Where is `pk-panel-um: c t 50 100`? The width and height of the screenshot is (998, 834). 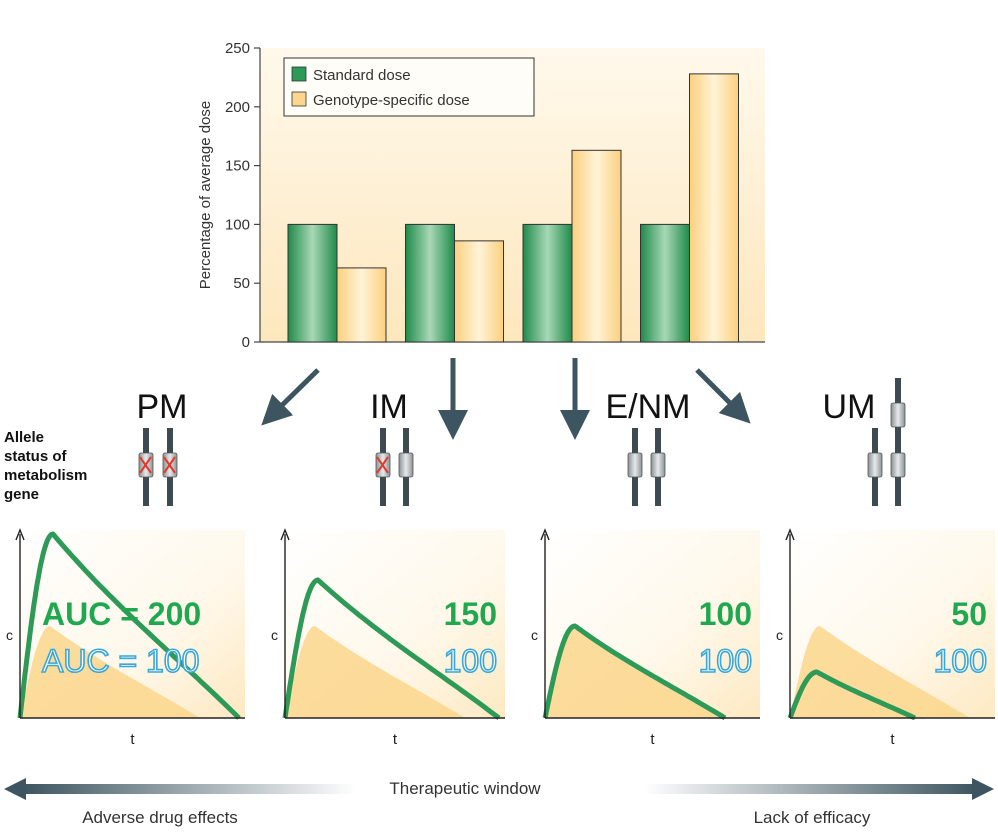
pk-panel-um: c t 50 100 is located at coordinates (885, 638).